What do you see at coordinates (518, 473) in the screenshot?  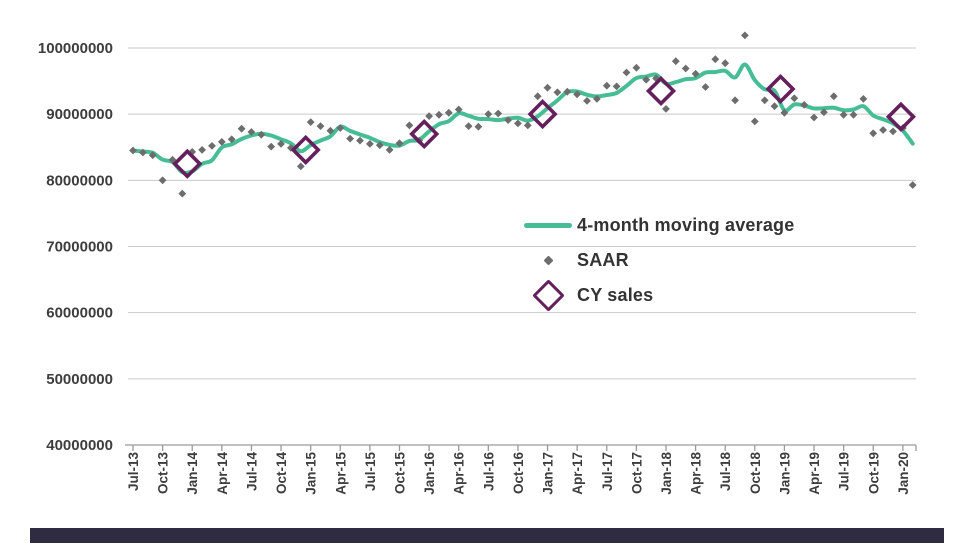 I see `x-tick-label: Oct-16` at bounding box center [518, 473].